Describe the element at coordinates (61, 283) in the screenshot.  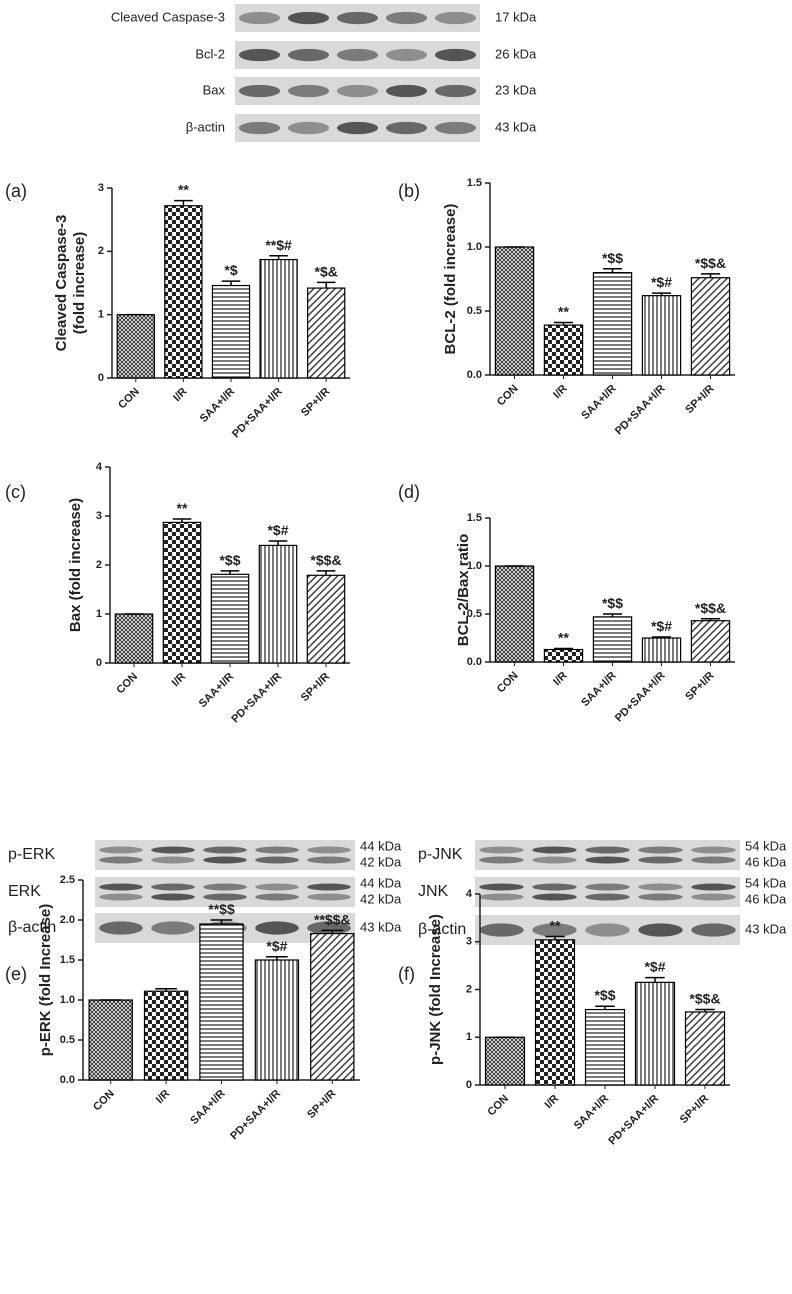
I see `y-axis-label-line: Cleaved Caspase-3` at that location.